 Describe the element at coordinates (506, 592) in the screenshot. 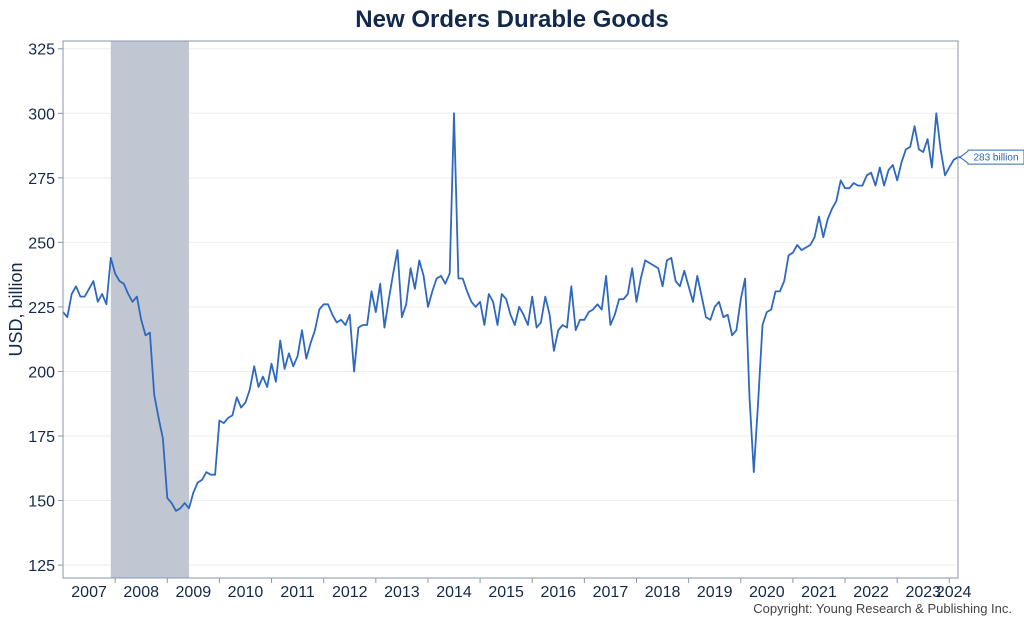

I see `x-tick-label: 2015` at that location.